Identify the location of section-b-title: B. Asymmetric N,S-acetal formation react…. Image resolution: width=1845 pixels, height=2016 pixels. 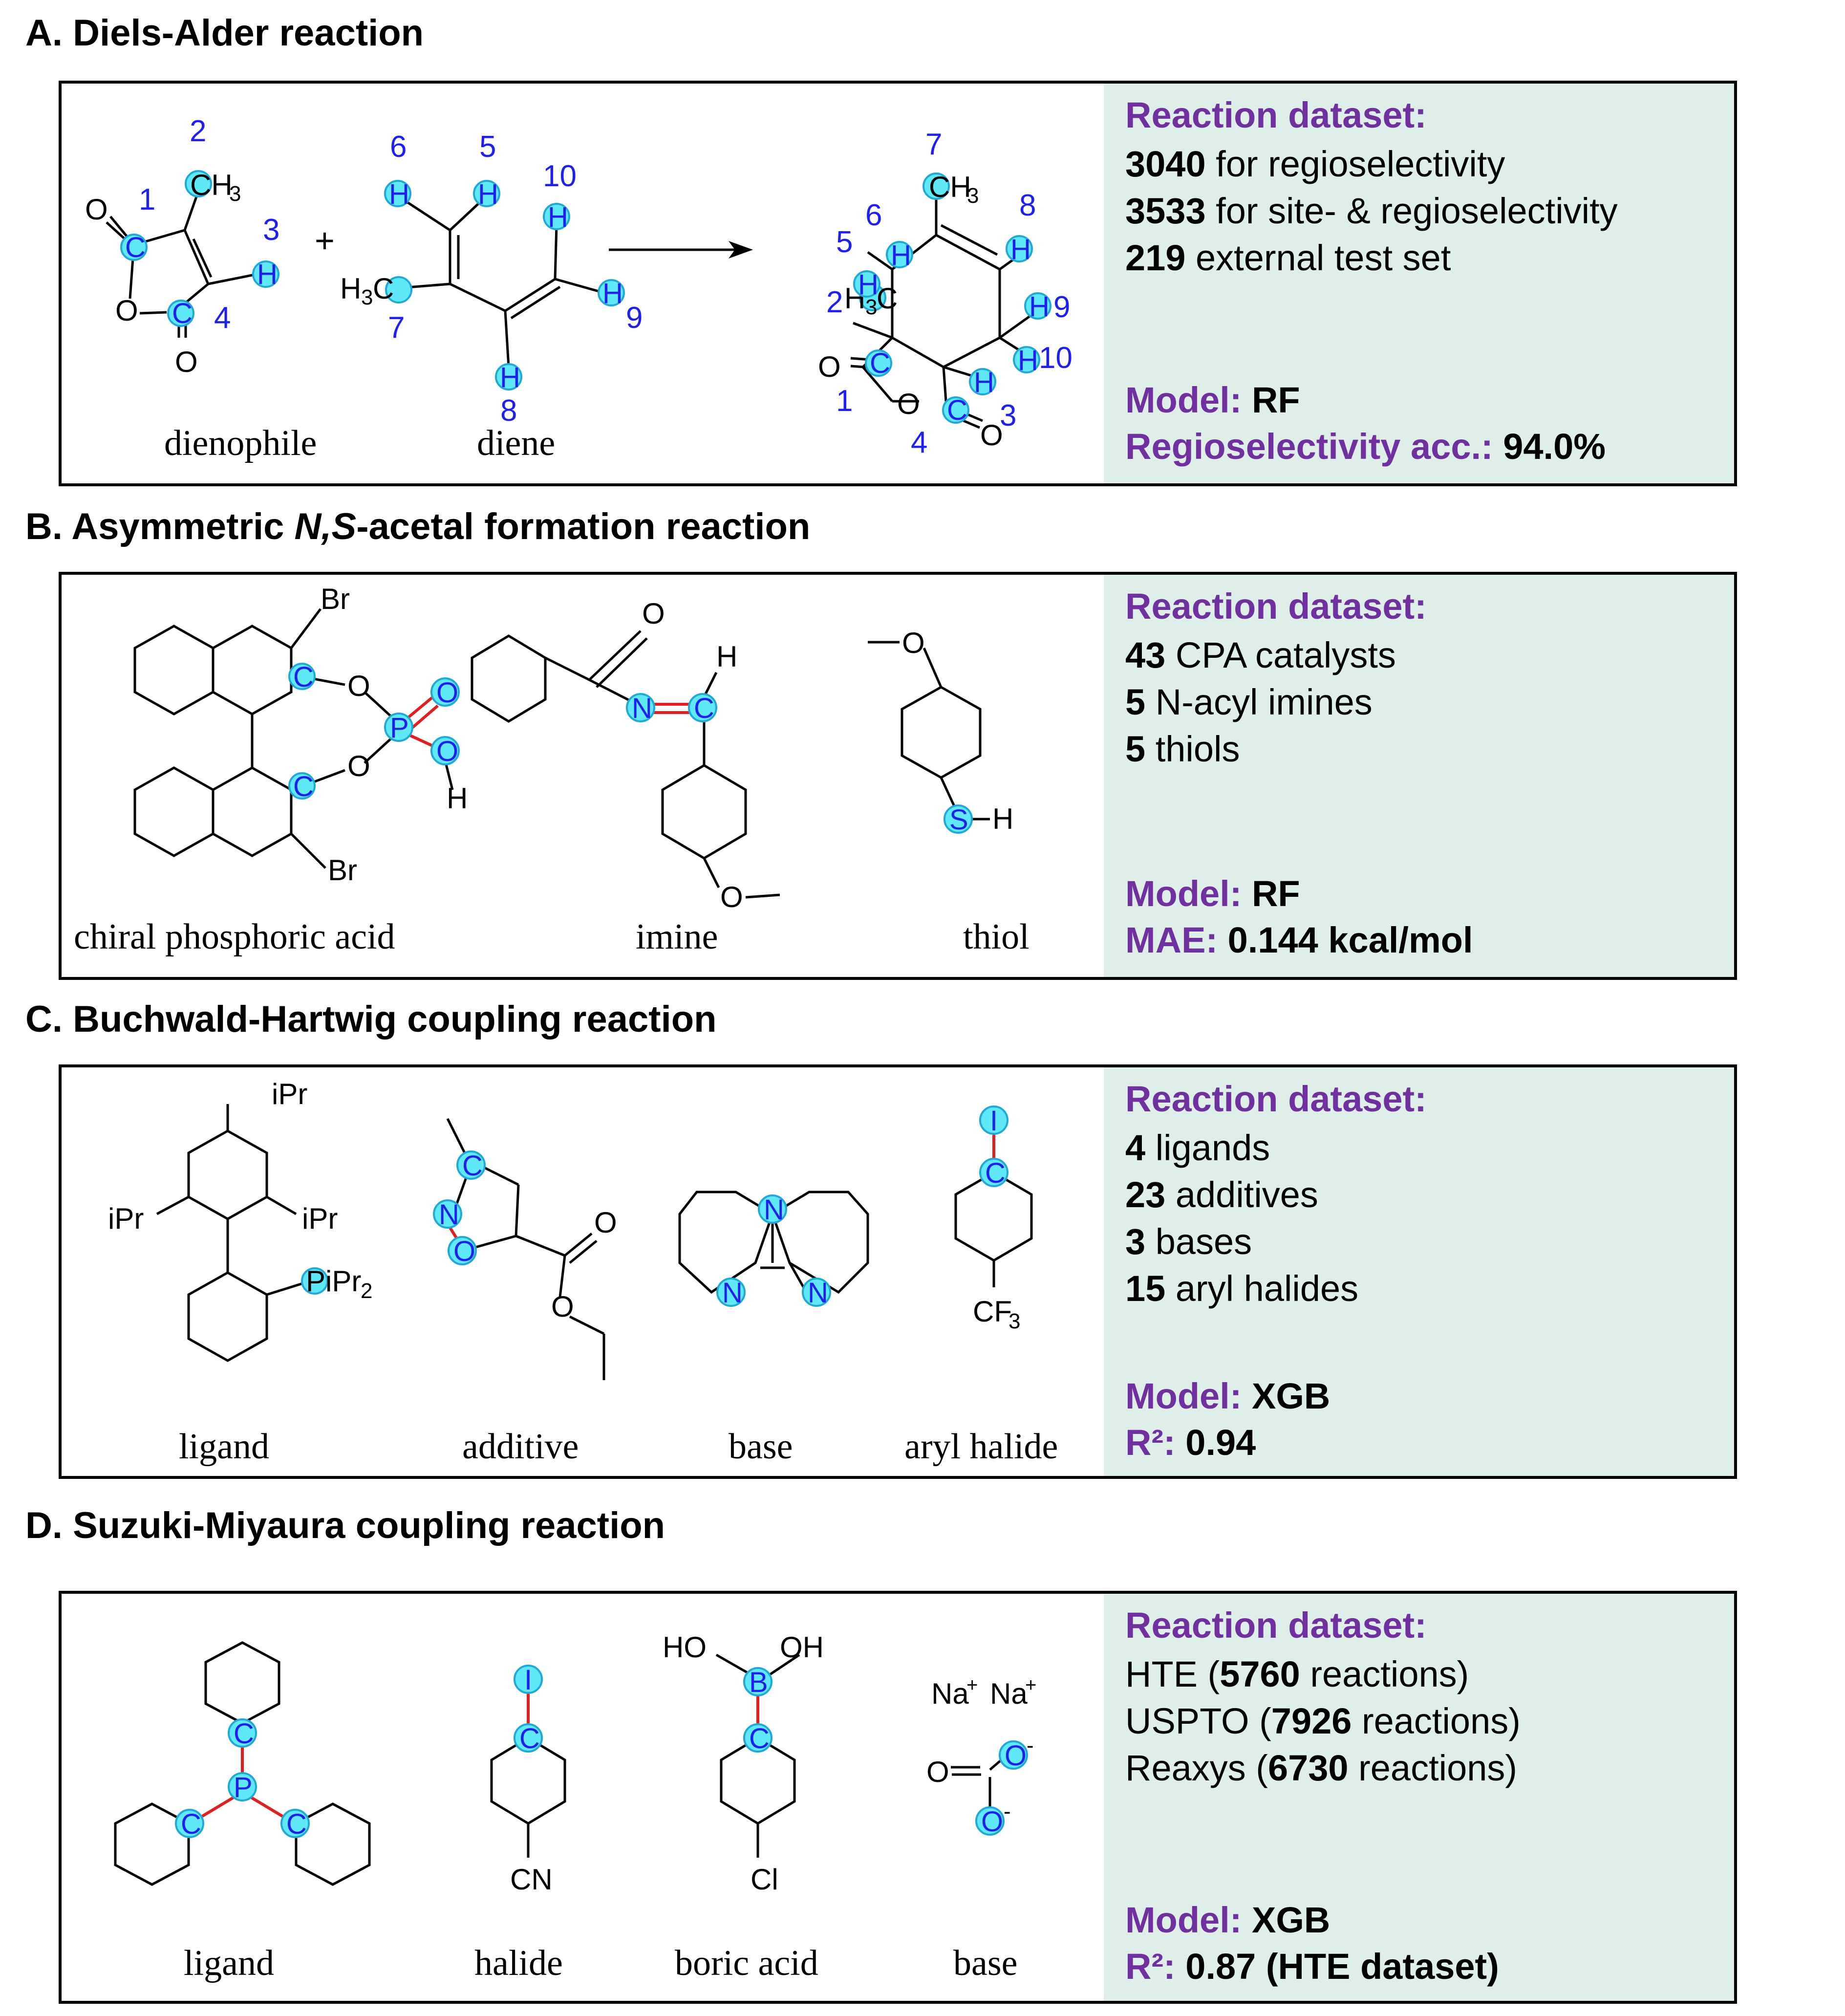
(418, 527).